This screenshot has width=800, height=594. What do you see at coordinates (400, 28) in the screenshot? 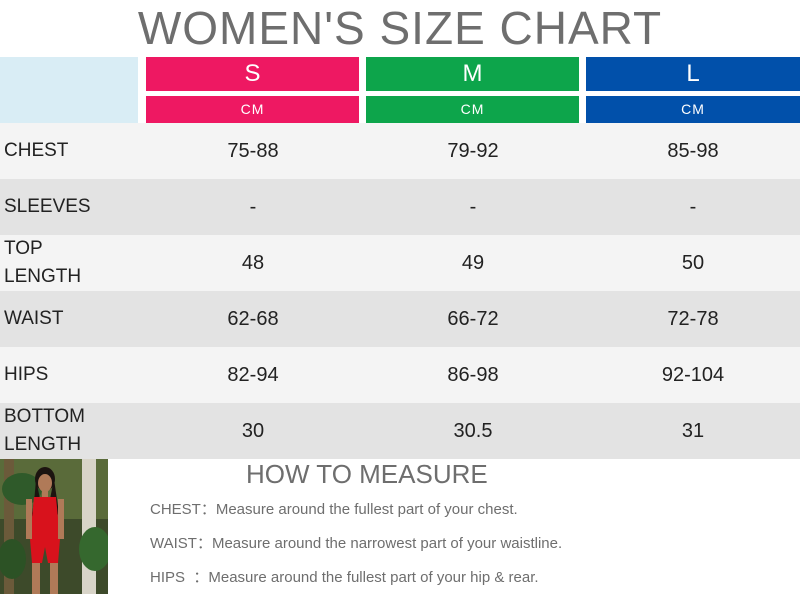
I see `page-title: WOMEN'S SIZE CHART` at bounding box center [400, 28].